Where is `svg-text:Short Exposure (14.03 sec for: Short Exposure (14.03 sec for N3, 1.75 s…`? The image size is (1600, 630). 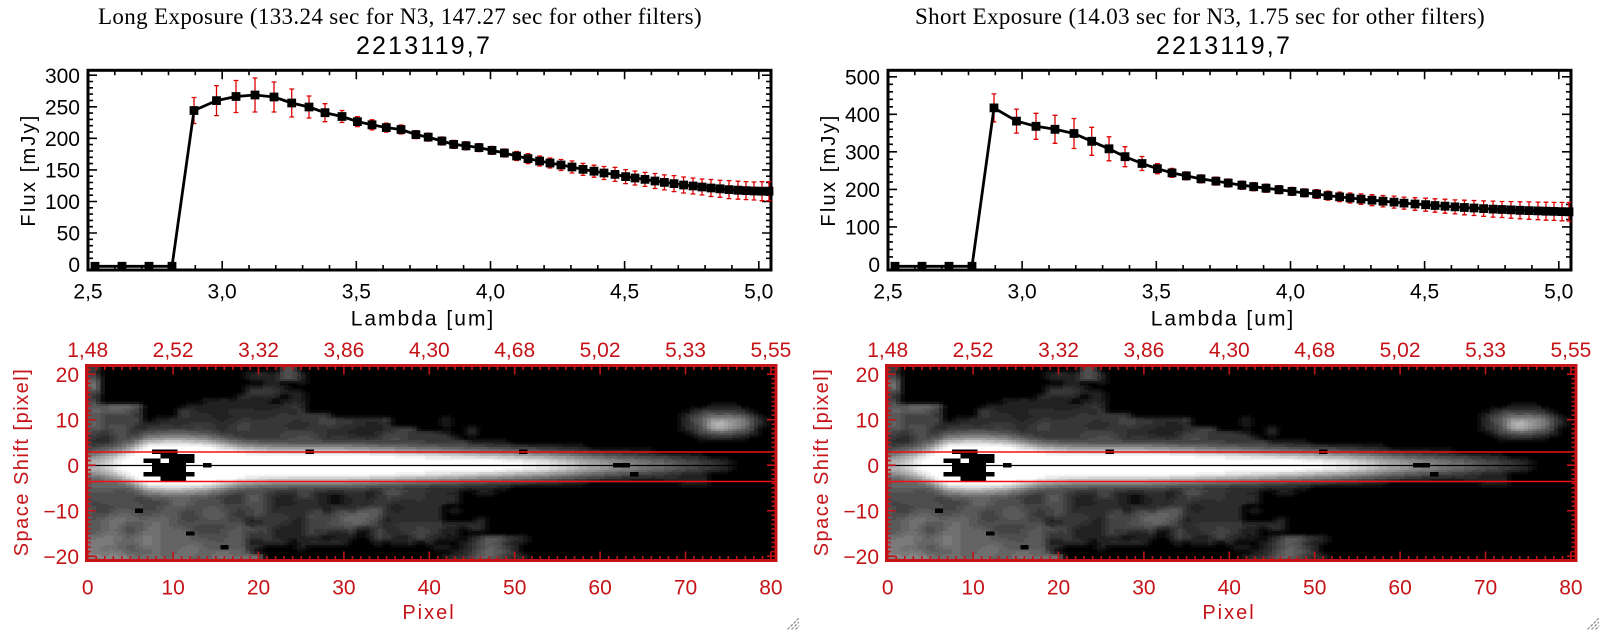
svg-text:Short Exposure (14.03 sec for: Short Exposure (14.03 sec for N3, 1.75 s… is located at coordinates (1200, 16).